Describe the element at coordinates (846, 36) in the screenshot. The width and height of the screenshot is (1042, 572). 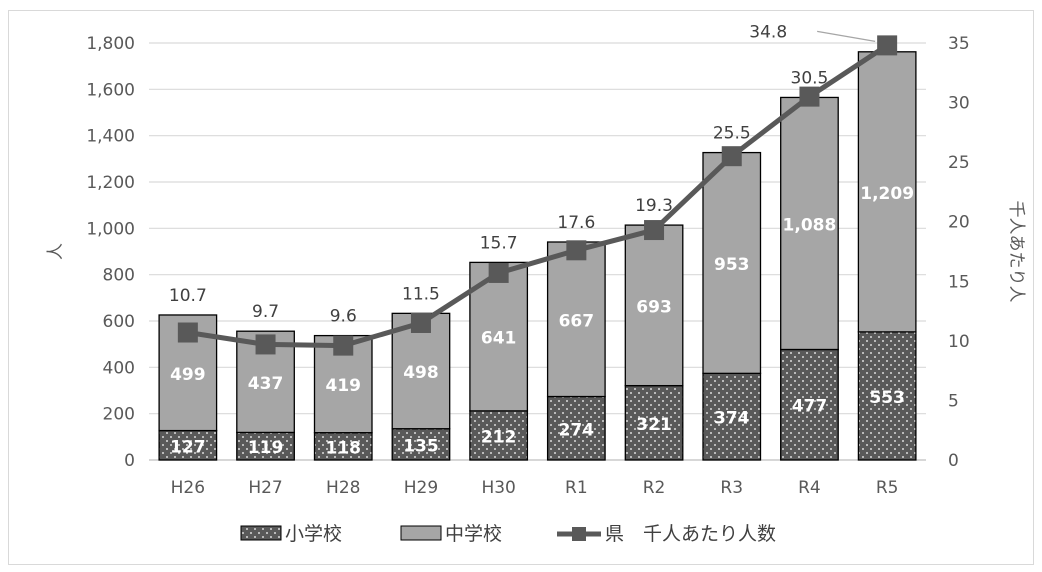
I see `leader-line` at that location.